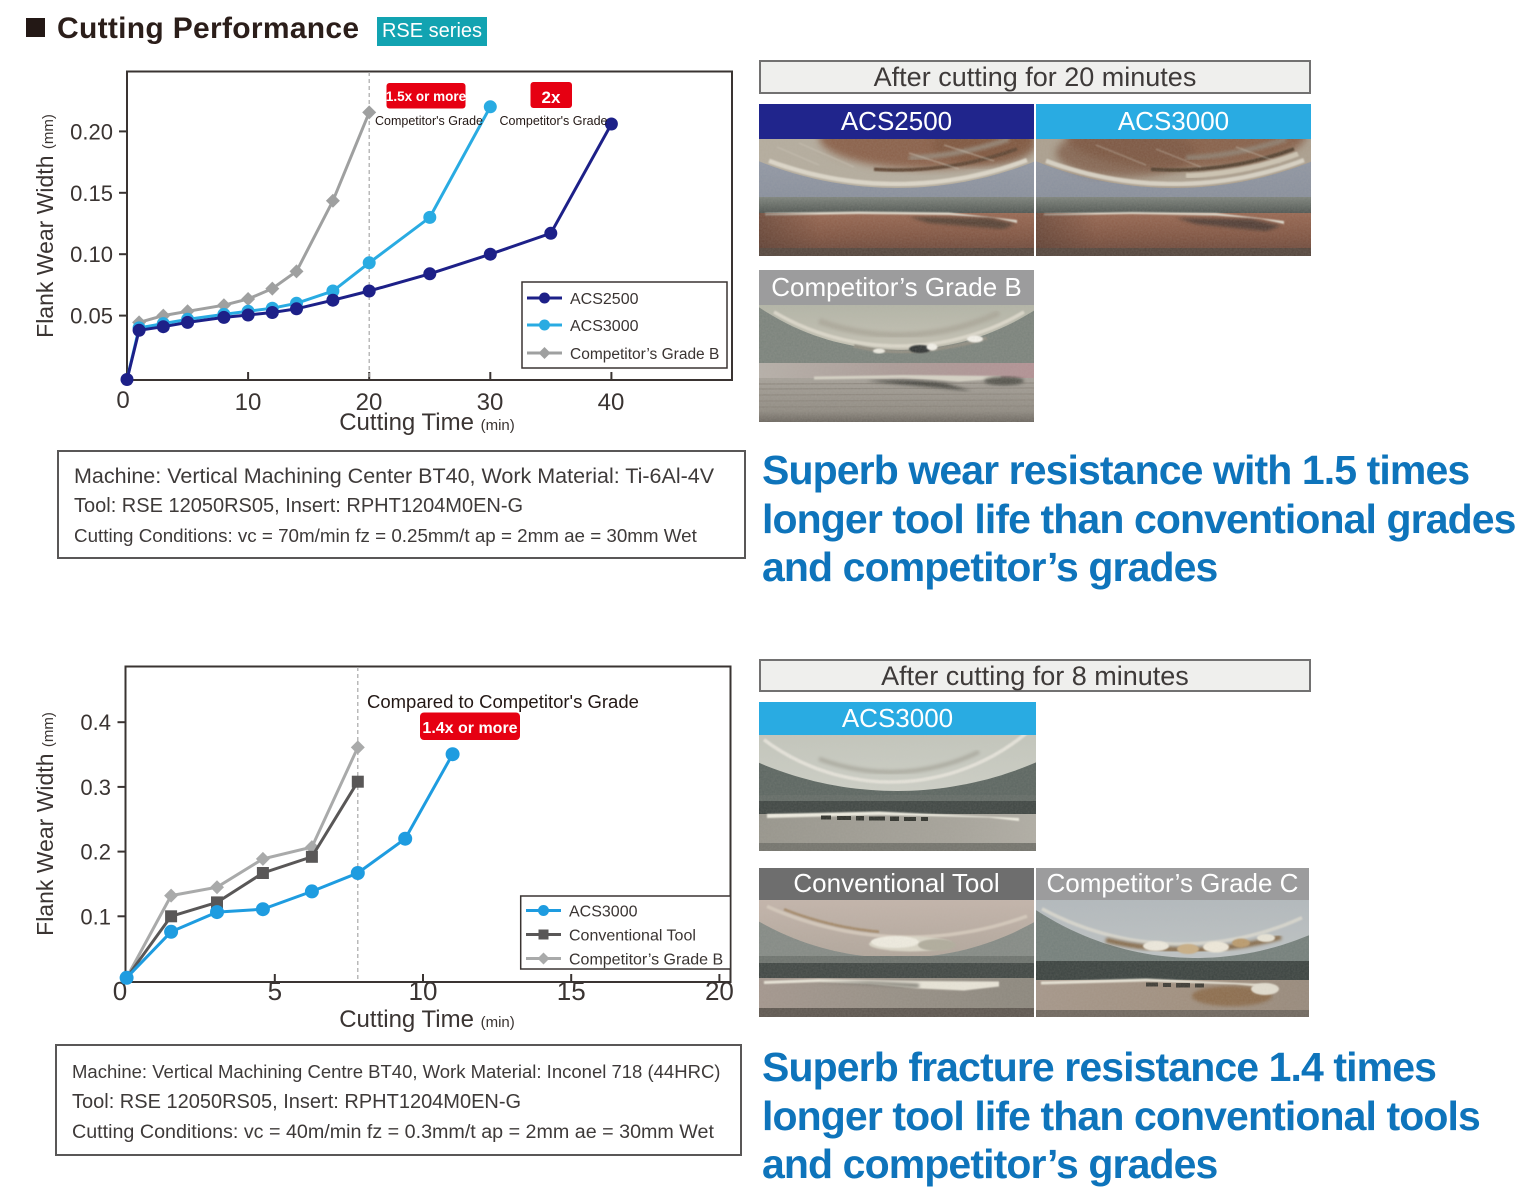 The height and width of the screenshot is (1191, 1531). What do you see at coordinates (95, 916) in the screenshot?
I see `svg-text: 0.1` at bounding box center [95, 916].